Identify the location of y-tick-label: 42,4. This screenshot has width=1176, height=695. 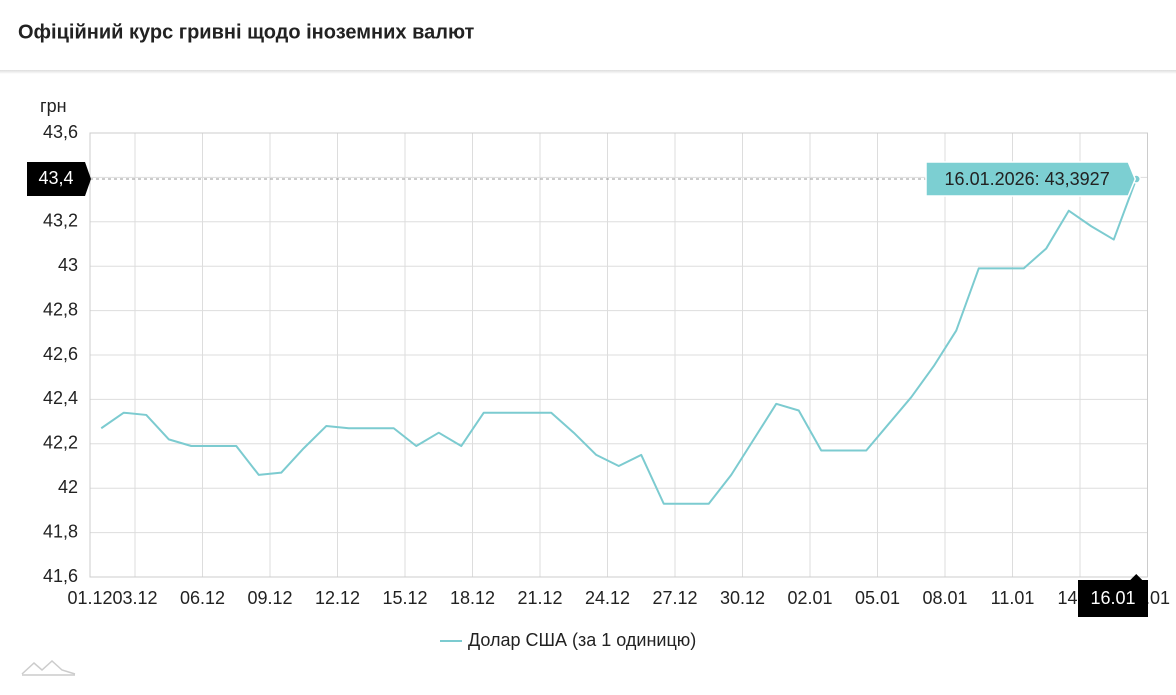
(60, 398).